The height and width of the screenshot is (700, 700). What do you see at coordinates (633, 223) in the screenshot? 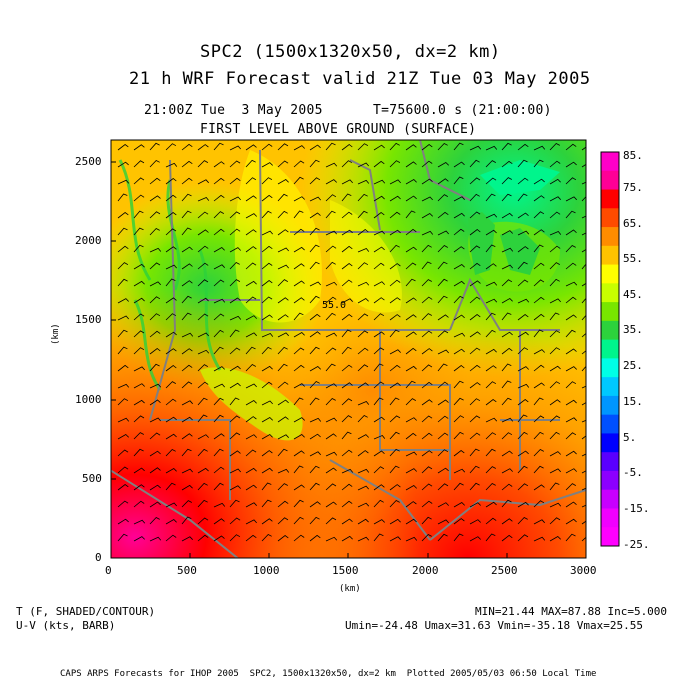
I see `colorbar-label: 65.` at bounding box center [633, 223].